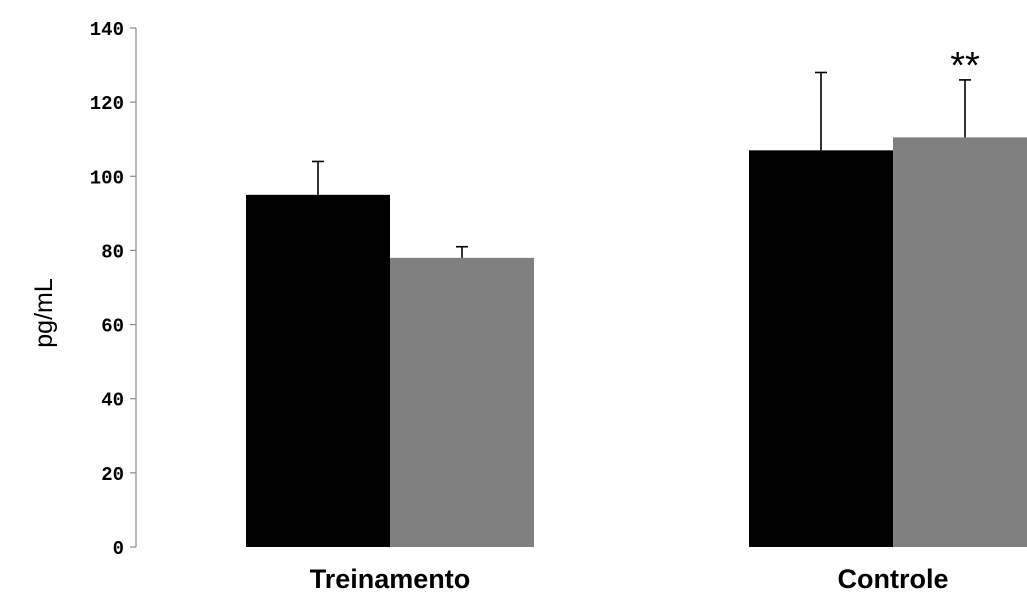 The image size is (1027, 599). I want to click on y-tick-label: 100, so click(107, 178).